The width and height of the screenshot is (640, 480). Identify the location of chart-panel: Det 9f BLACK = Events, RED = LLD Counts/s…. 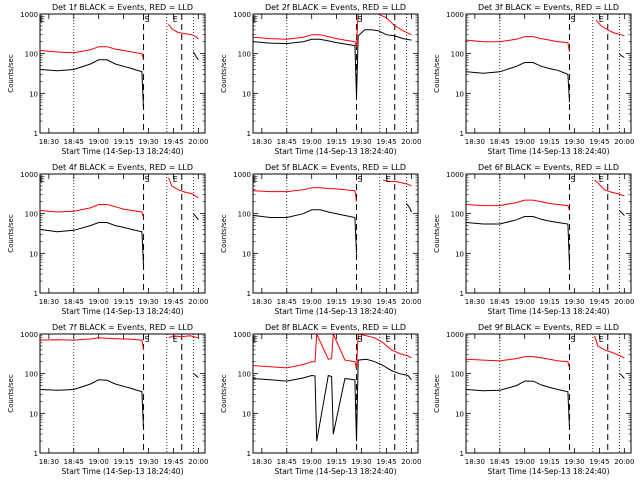
(533, 399).